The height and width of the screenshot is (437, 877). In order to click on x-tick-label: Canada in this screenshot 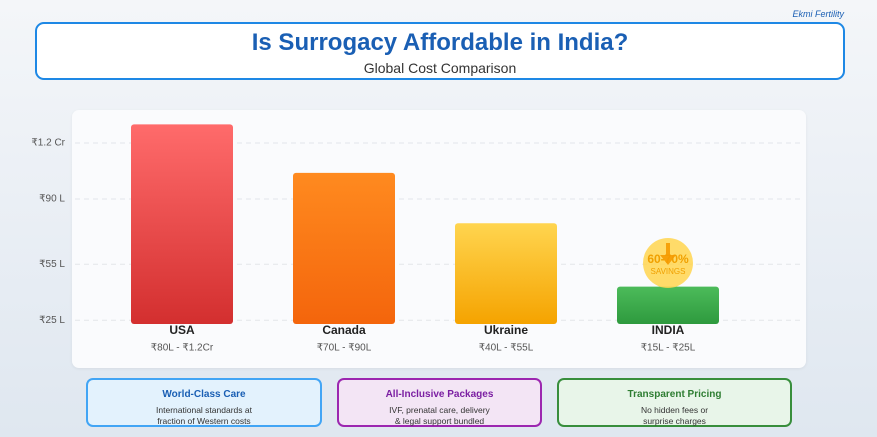, I will do `click(344, 330)`.